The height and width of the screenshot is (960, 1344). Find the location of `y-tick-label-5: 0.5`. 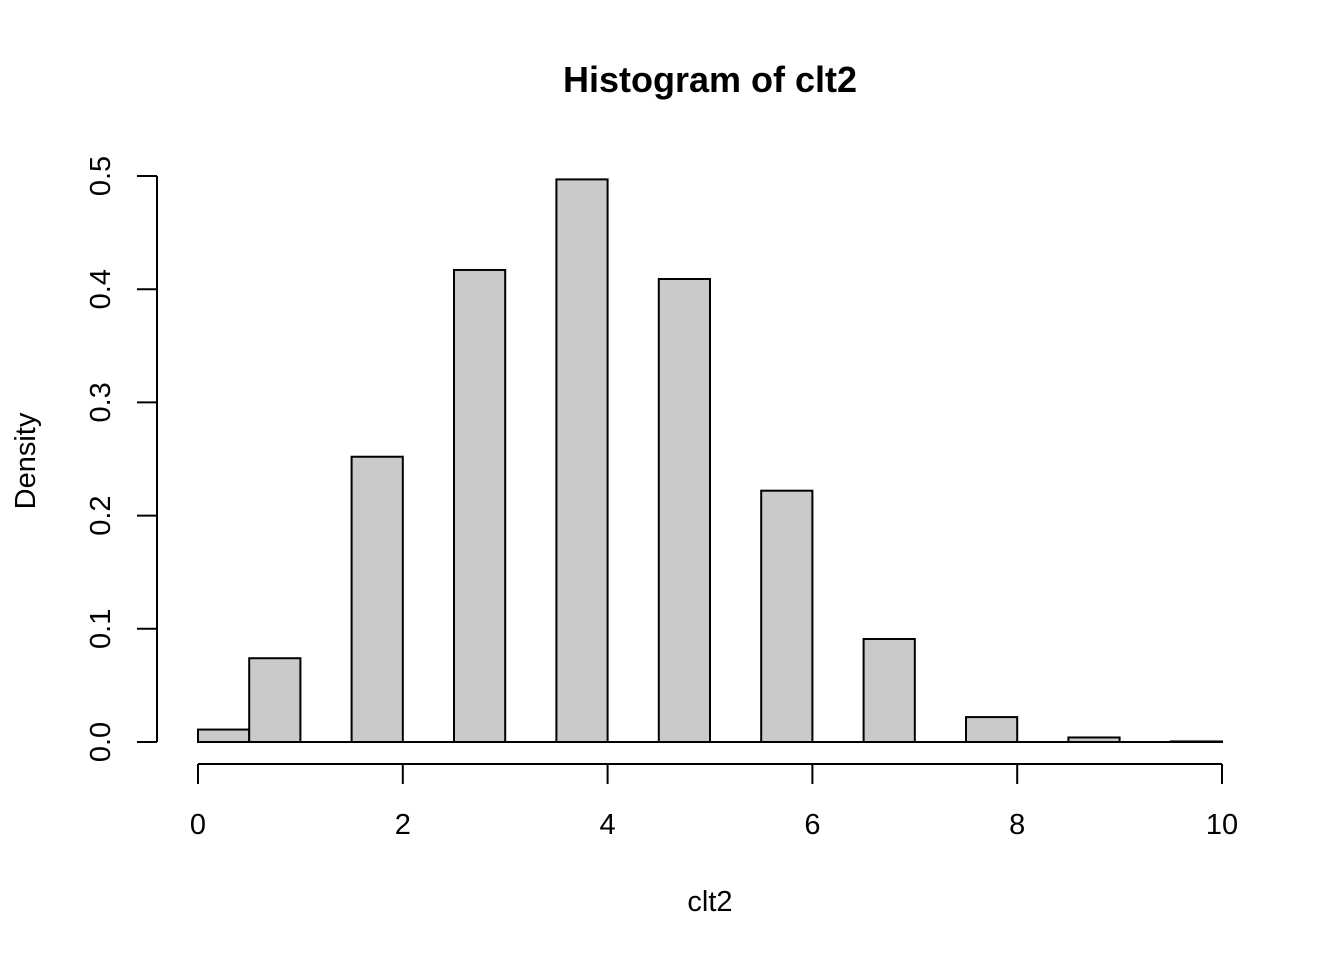

y-tick-label-5: 0.5 is located at coordinates (101, 176).